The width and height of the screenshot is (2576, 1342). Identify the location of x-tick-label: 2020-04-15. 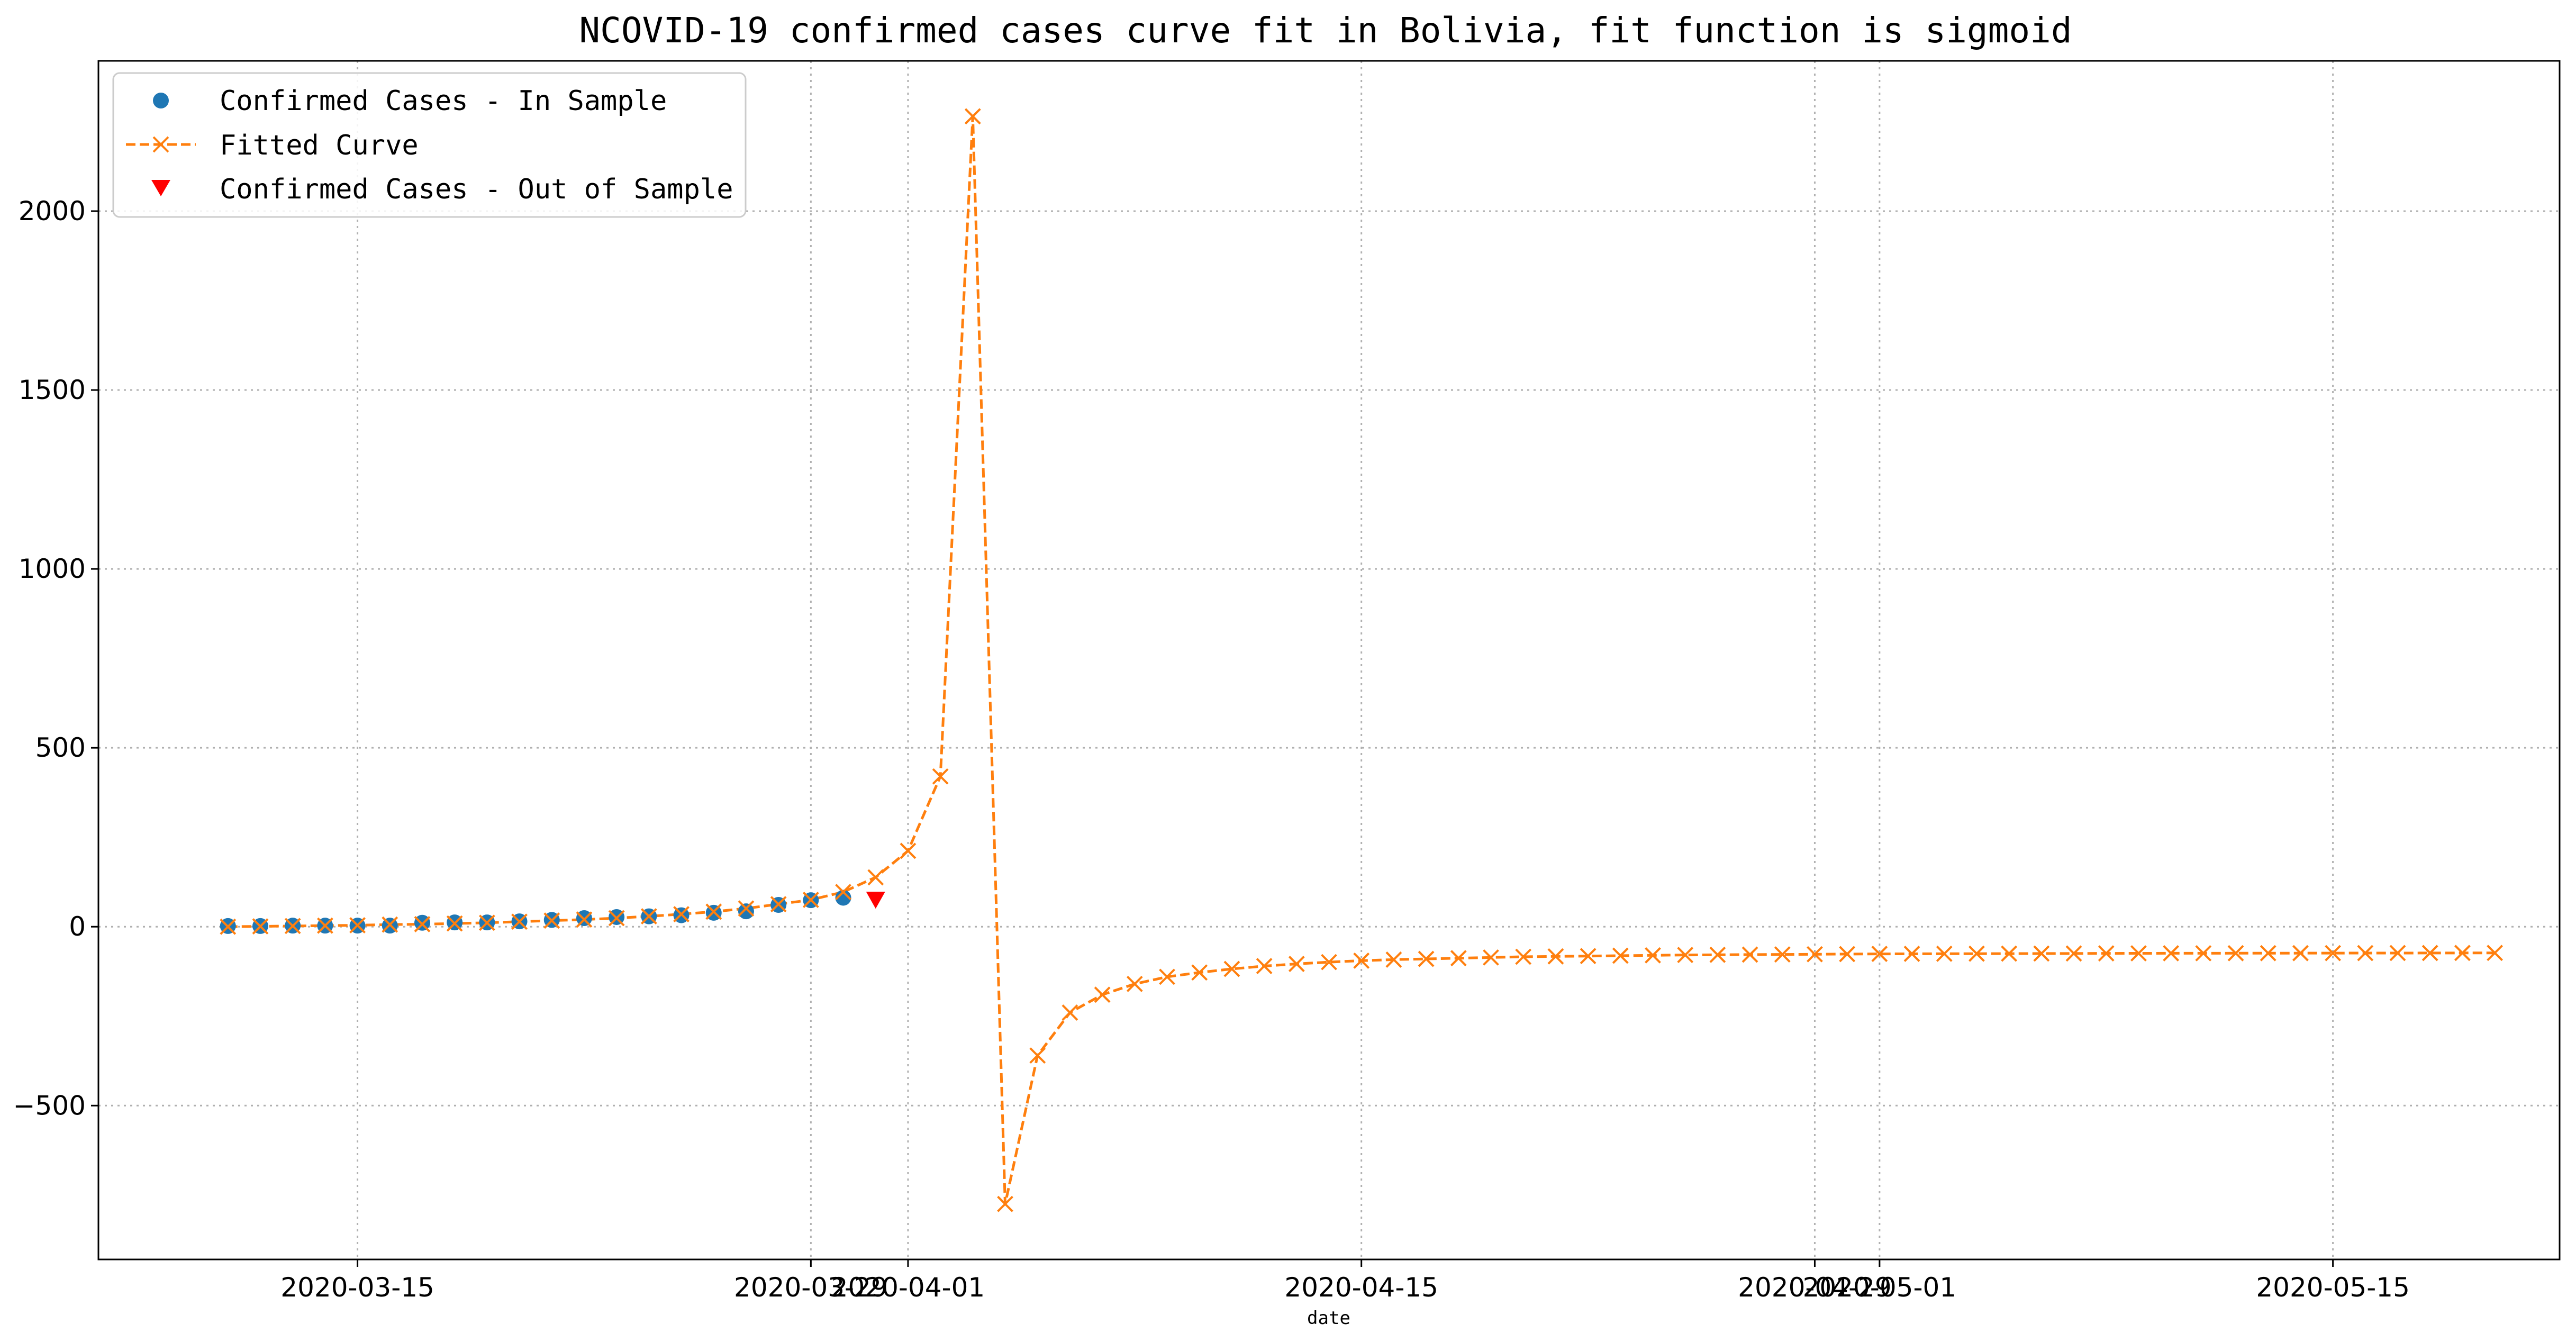
(1361, 1287).